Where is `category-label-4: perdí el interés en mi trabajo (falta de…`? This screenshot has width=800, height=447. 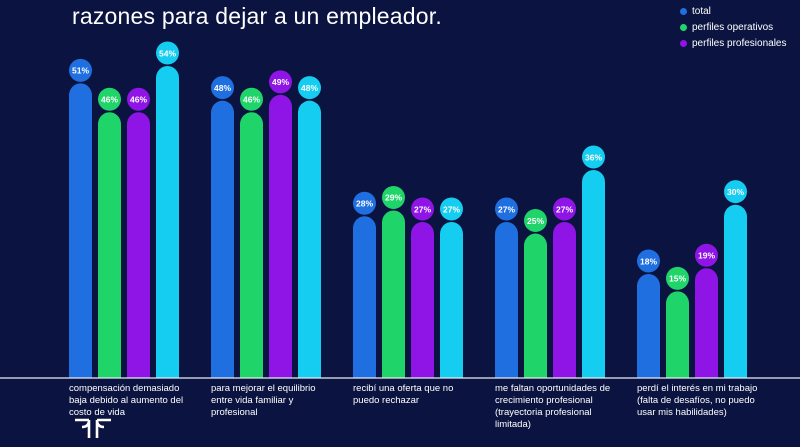 category-label-4: perdí el interés en mi trabajo (falta de… is located at coordinates (697, 400).